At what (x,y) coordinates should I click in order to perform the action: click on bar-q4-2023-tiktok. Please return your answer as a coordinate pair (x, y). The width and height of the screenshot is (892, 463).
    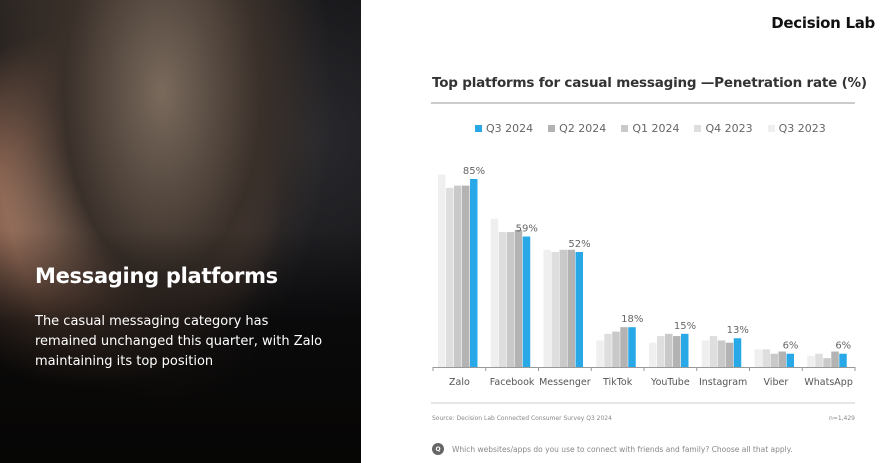
    Looking at the image, I should click on (608, 350).